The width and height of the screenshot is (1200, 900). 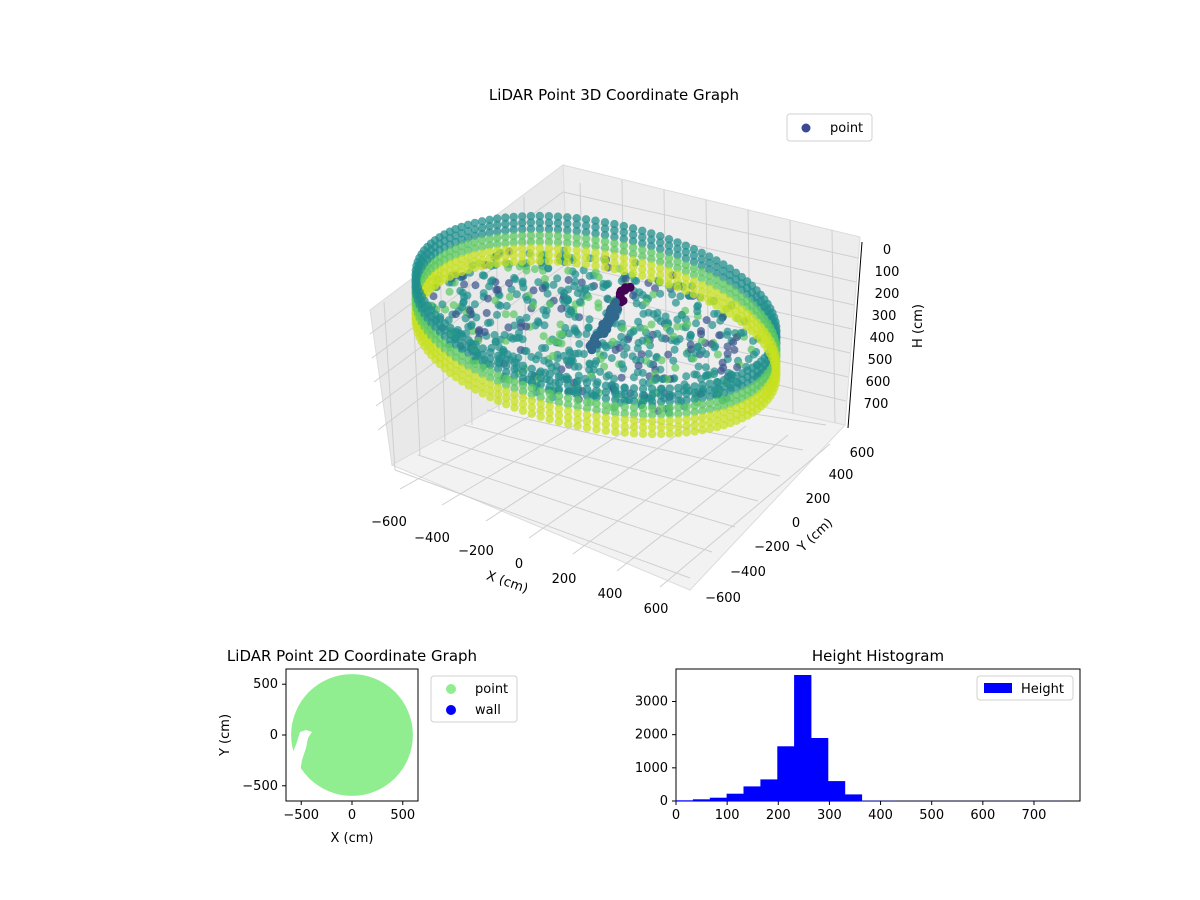 I want to click on point-cloud-3d, so click(x=596, y=325).